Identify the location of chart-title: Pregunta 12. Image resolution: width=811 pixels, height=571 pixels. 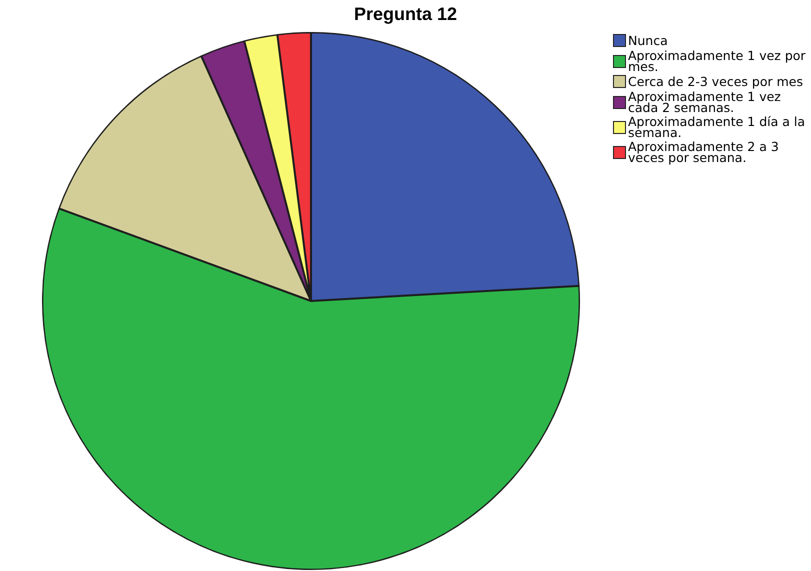
(405, 14).